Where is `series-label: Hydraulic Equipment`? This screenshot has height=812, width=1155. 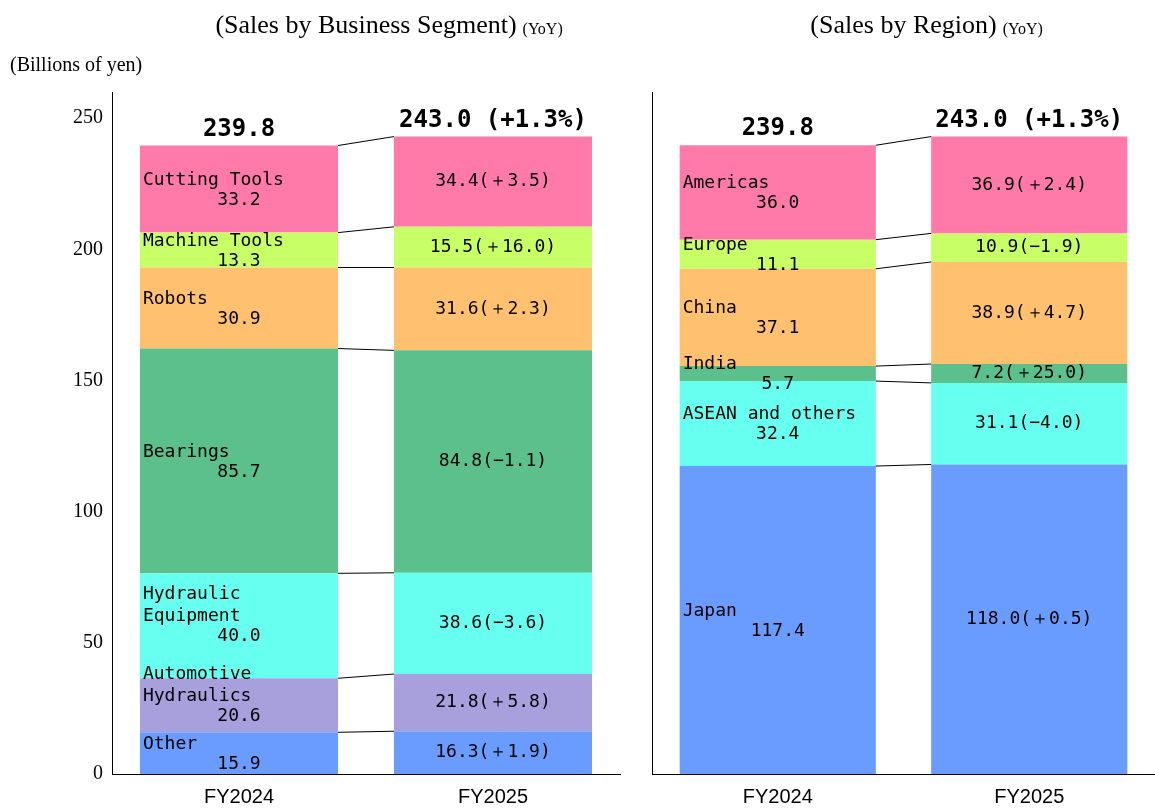 series-label: Hydraulic Equipment is located at coordinates (191, 604).